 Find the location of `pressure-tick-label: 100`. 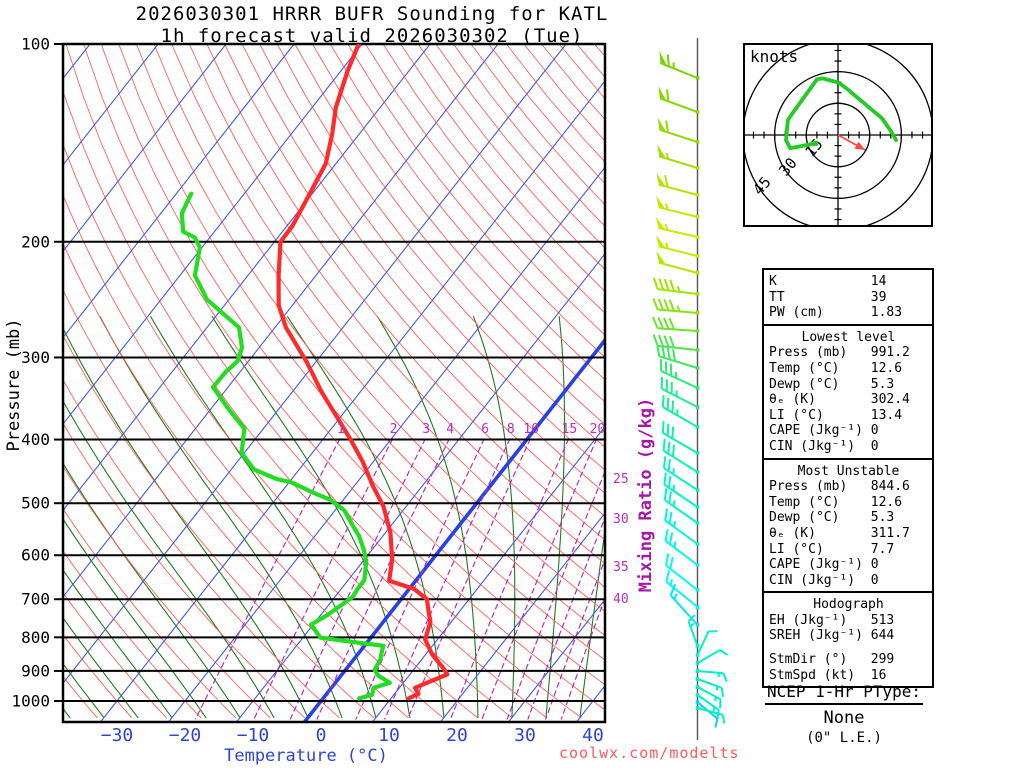

pressure-tick-label: 100 is located at coordinates (35, 44).